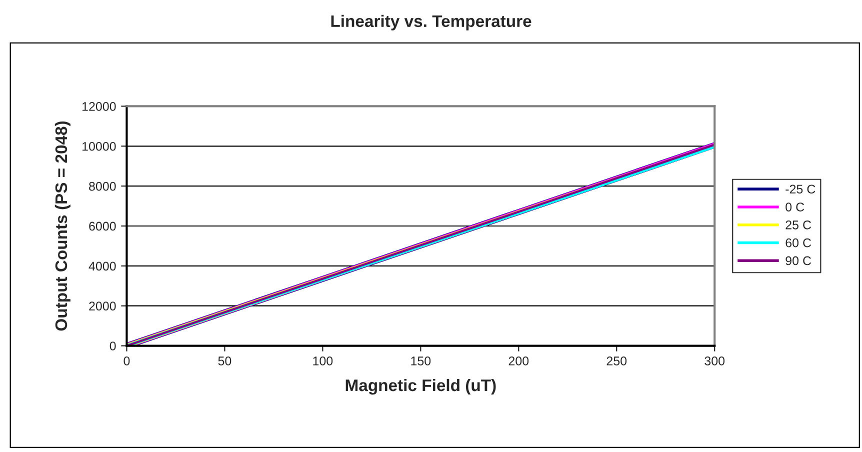  Describe the element at coordinates (99, 106) in the screenshot. I see `y-tick-label: 12000` at that location.